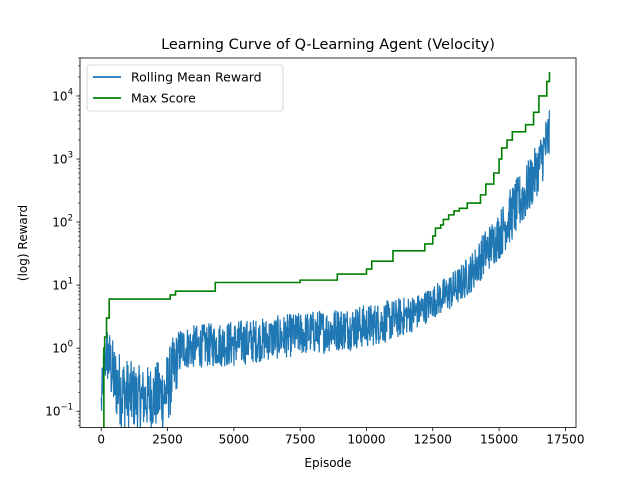 This screenshot has height=480, width=640. I want to click on legend-box, so click(185, 88).